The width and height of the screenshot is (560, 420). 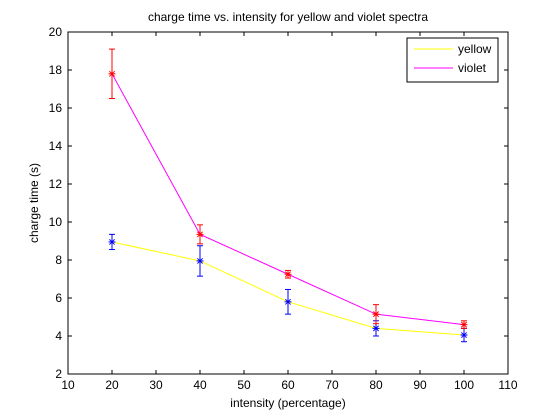 I want to click on y-tick-label: 2, so click(x=58, y=374).